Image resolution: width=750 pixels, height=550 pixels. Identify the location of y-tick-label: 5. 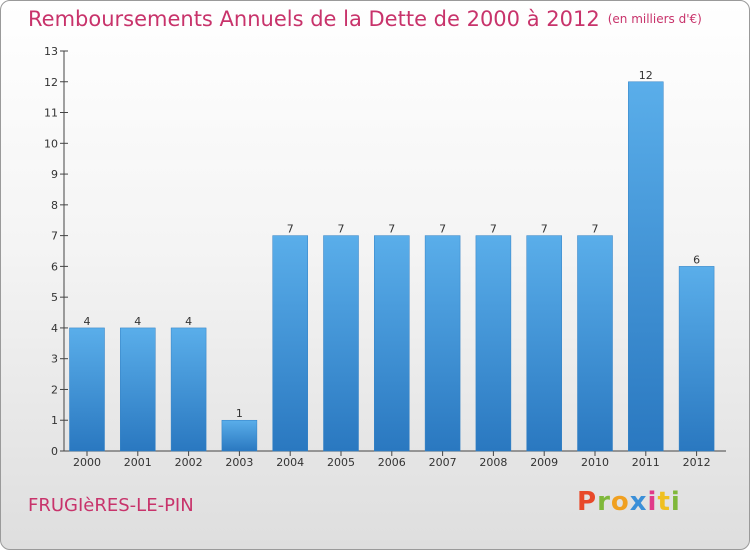
(54, 297).